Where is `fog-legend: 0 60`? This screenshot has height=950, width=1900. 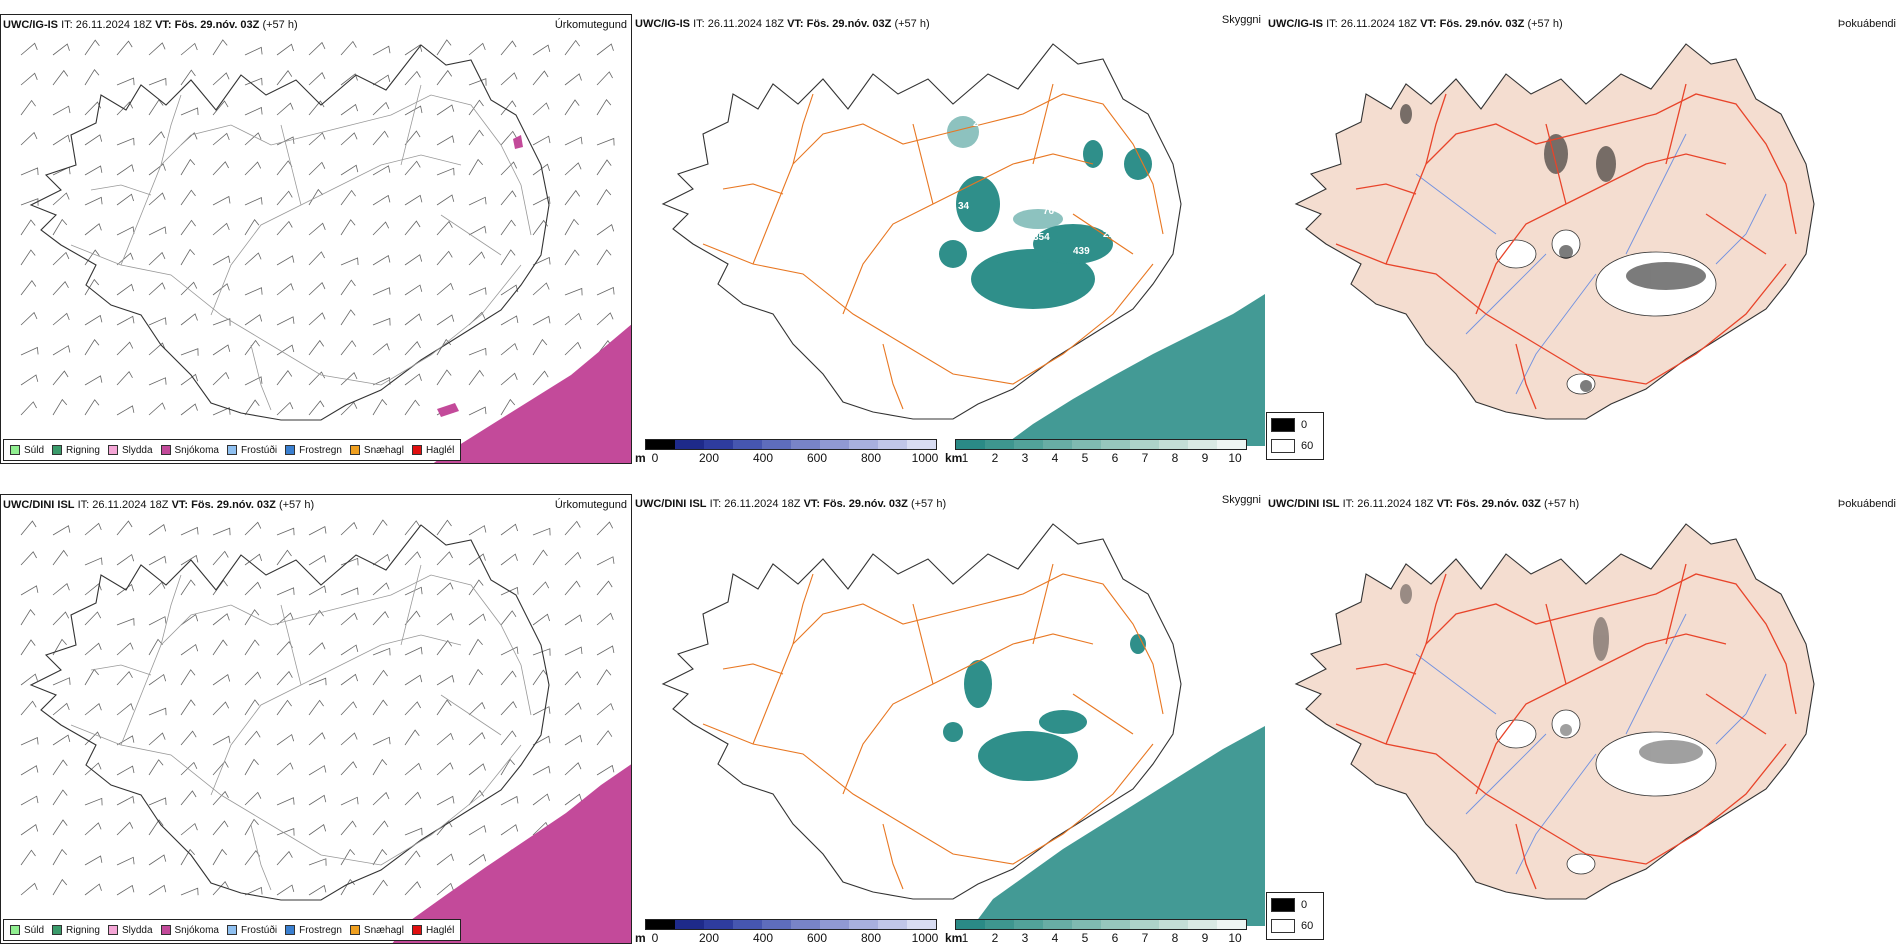 fog-legend: 0 60 is located at coordinates (1295, 436).